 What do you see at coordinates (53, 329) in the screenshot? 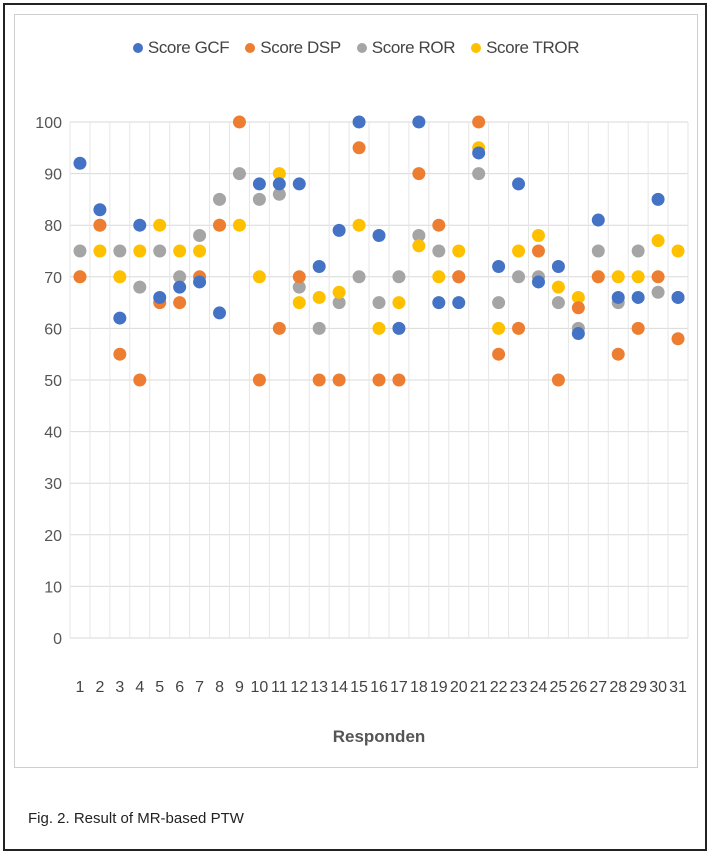
I see `y-tick-label: 60` at bounding box center [53, 329].